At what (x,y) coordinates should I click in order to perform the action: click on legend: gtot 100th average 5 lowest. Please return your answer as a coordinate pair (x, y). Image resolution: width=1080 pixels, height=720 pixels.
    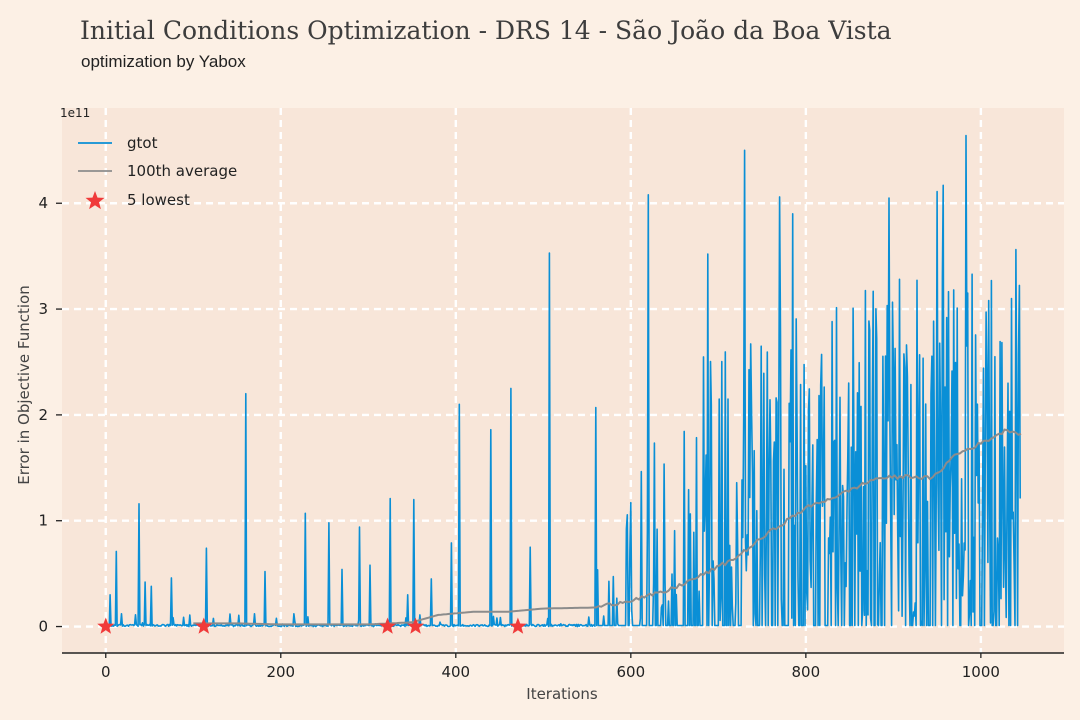
    Looking at the image, I should click on (157, 172).